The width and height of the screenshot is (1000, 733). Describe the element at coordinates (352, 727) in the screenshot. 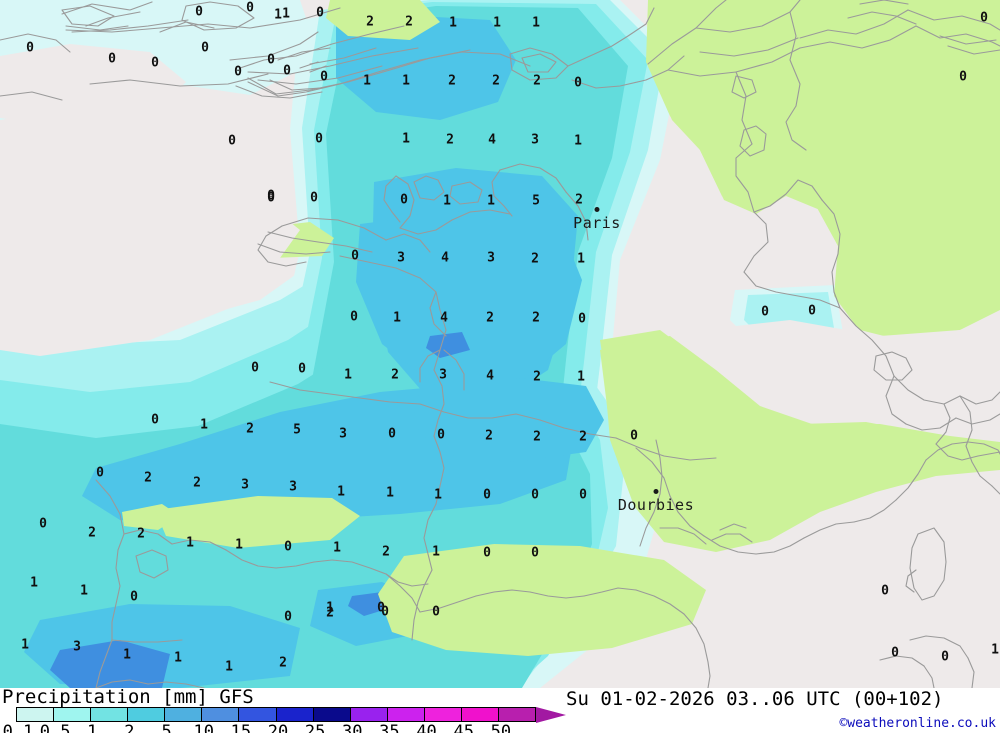

I see `color-scale-tick-label: 30` at that location.